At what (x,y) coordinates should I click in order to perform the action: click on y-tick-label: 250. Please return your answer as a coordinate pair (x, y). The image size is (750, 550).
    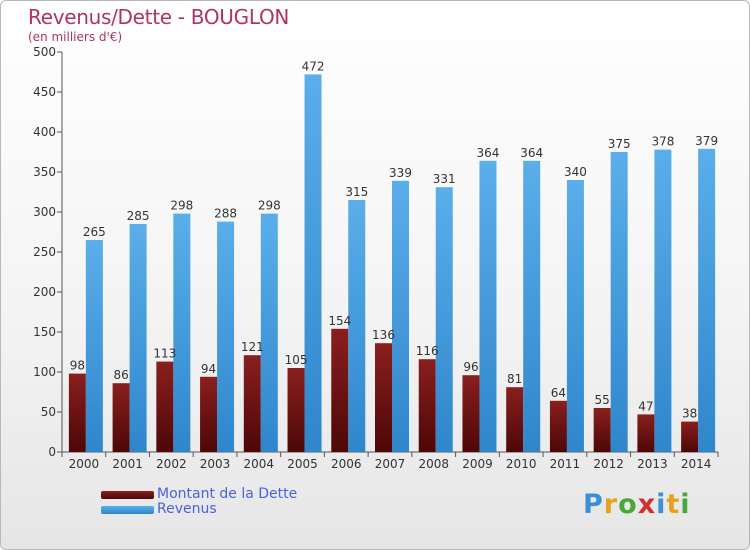
    Looking at the image, I should click on (44, 252).